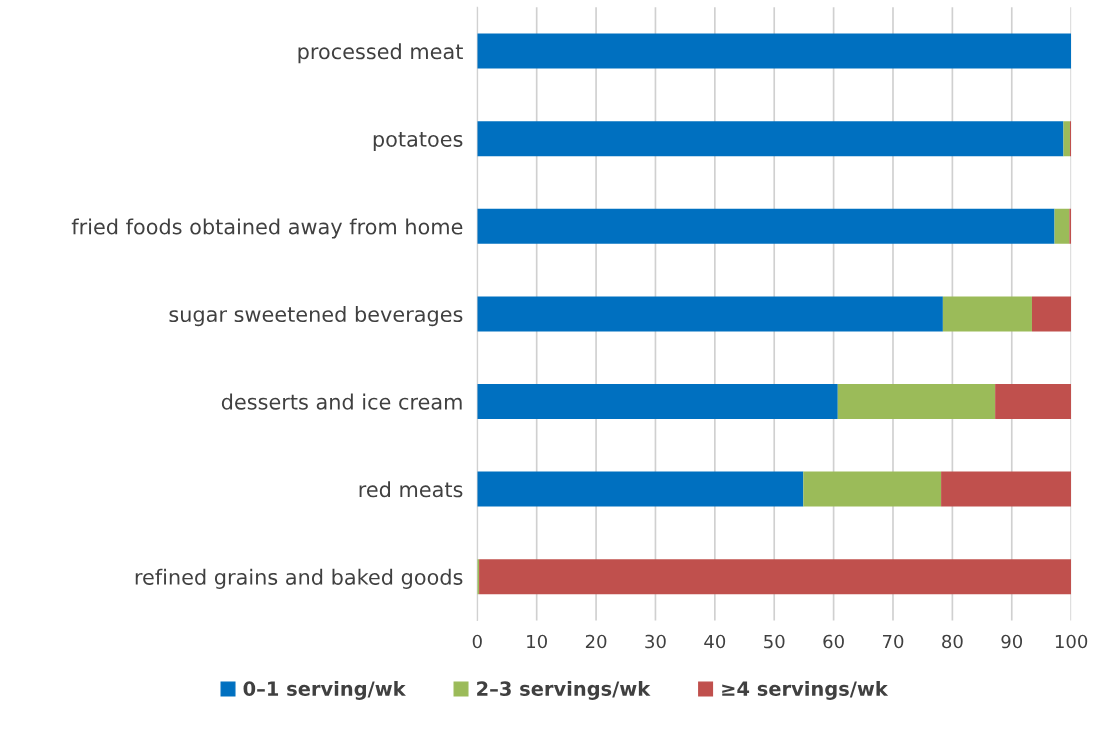 The width and height of the screenshot is (1110, 730). Describe the element at coordinates (477, 641) in the screenshot. I see `x-tick-label: 0` at that location.